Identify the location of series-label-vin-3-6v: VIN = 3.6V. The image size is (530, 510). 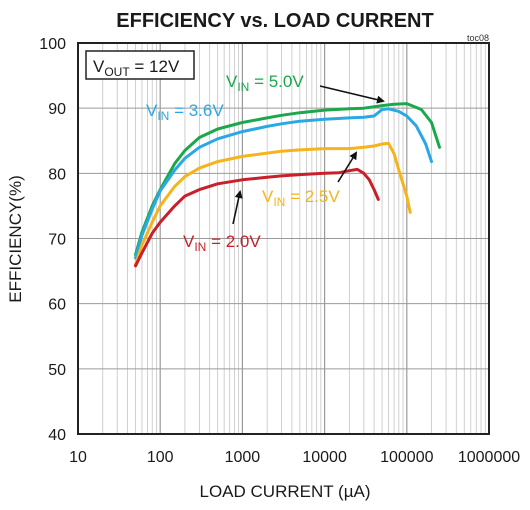
(185, 112).